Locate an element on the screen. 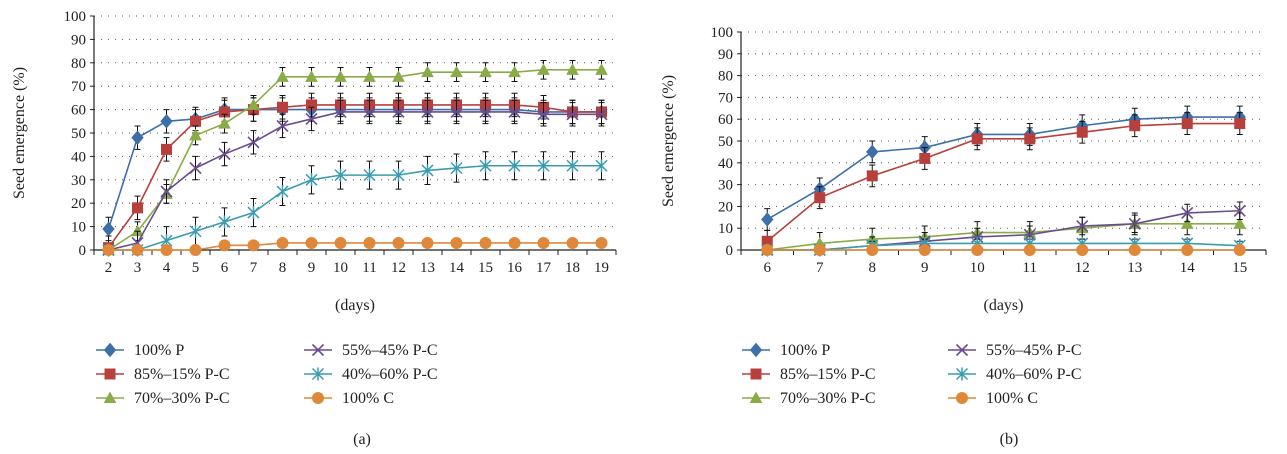  x-tick-label: 13 is located at coordinates (427, 268).